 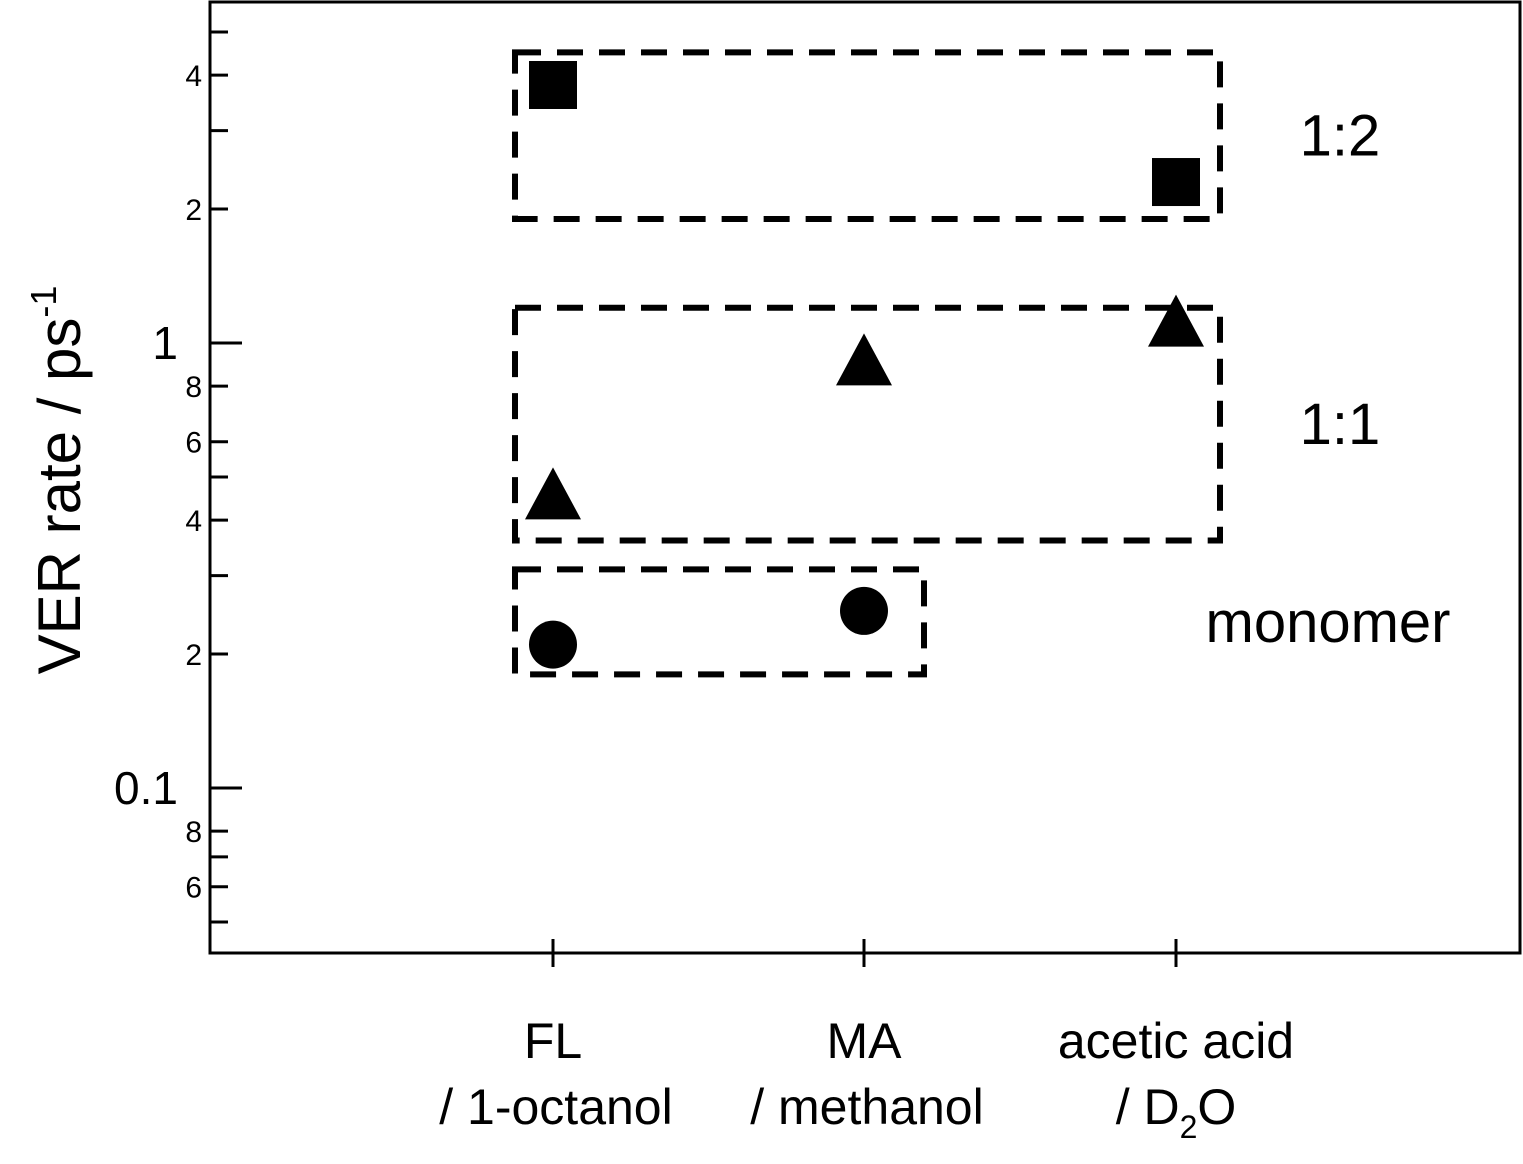 What do you see at coordinates (866, 1107) in the screenshot?
I see `x-category-label-line2: / methanol` at bounding box center [866, 1107].